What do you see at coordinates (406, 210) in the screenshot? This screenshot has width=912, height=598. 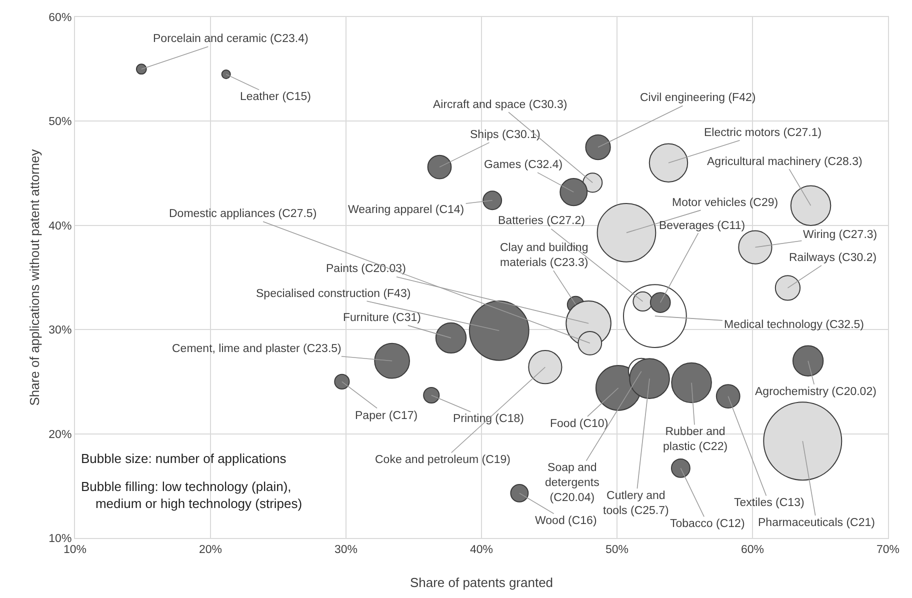 I see `annotation: Wearing apparel (C14)` at bounding box center [406, 210].